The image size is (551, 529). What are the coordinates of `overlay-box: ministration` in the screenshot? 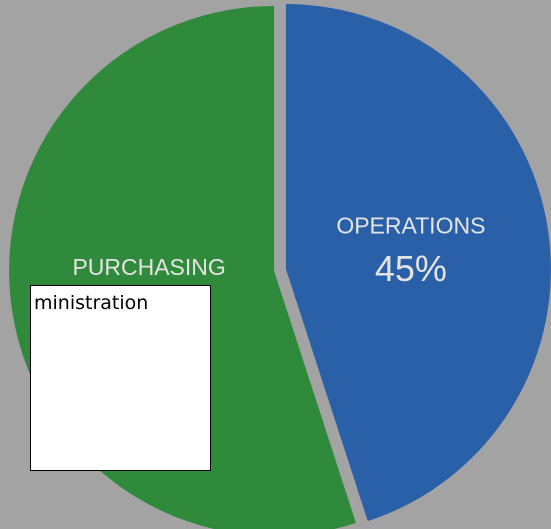 It's located at (120, 378).